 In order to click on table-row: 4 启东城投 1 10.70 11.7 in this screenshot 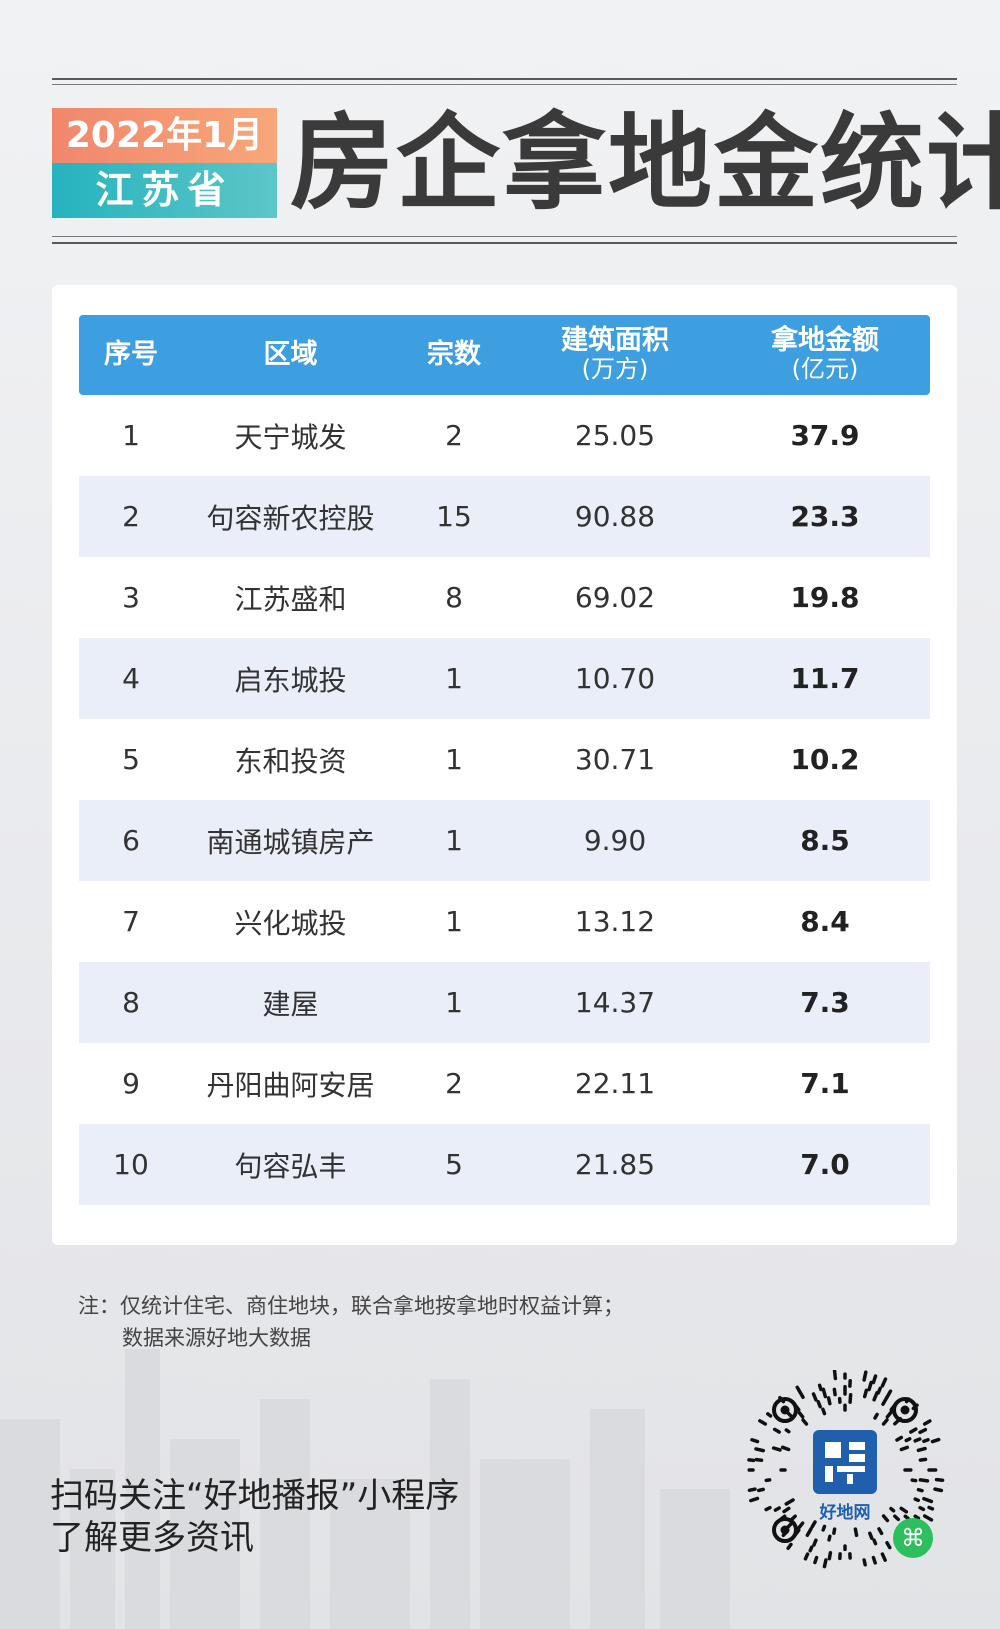, I will do `click(504, 678)`.